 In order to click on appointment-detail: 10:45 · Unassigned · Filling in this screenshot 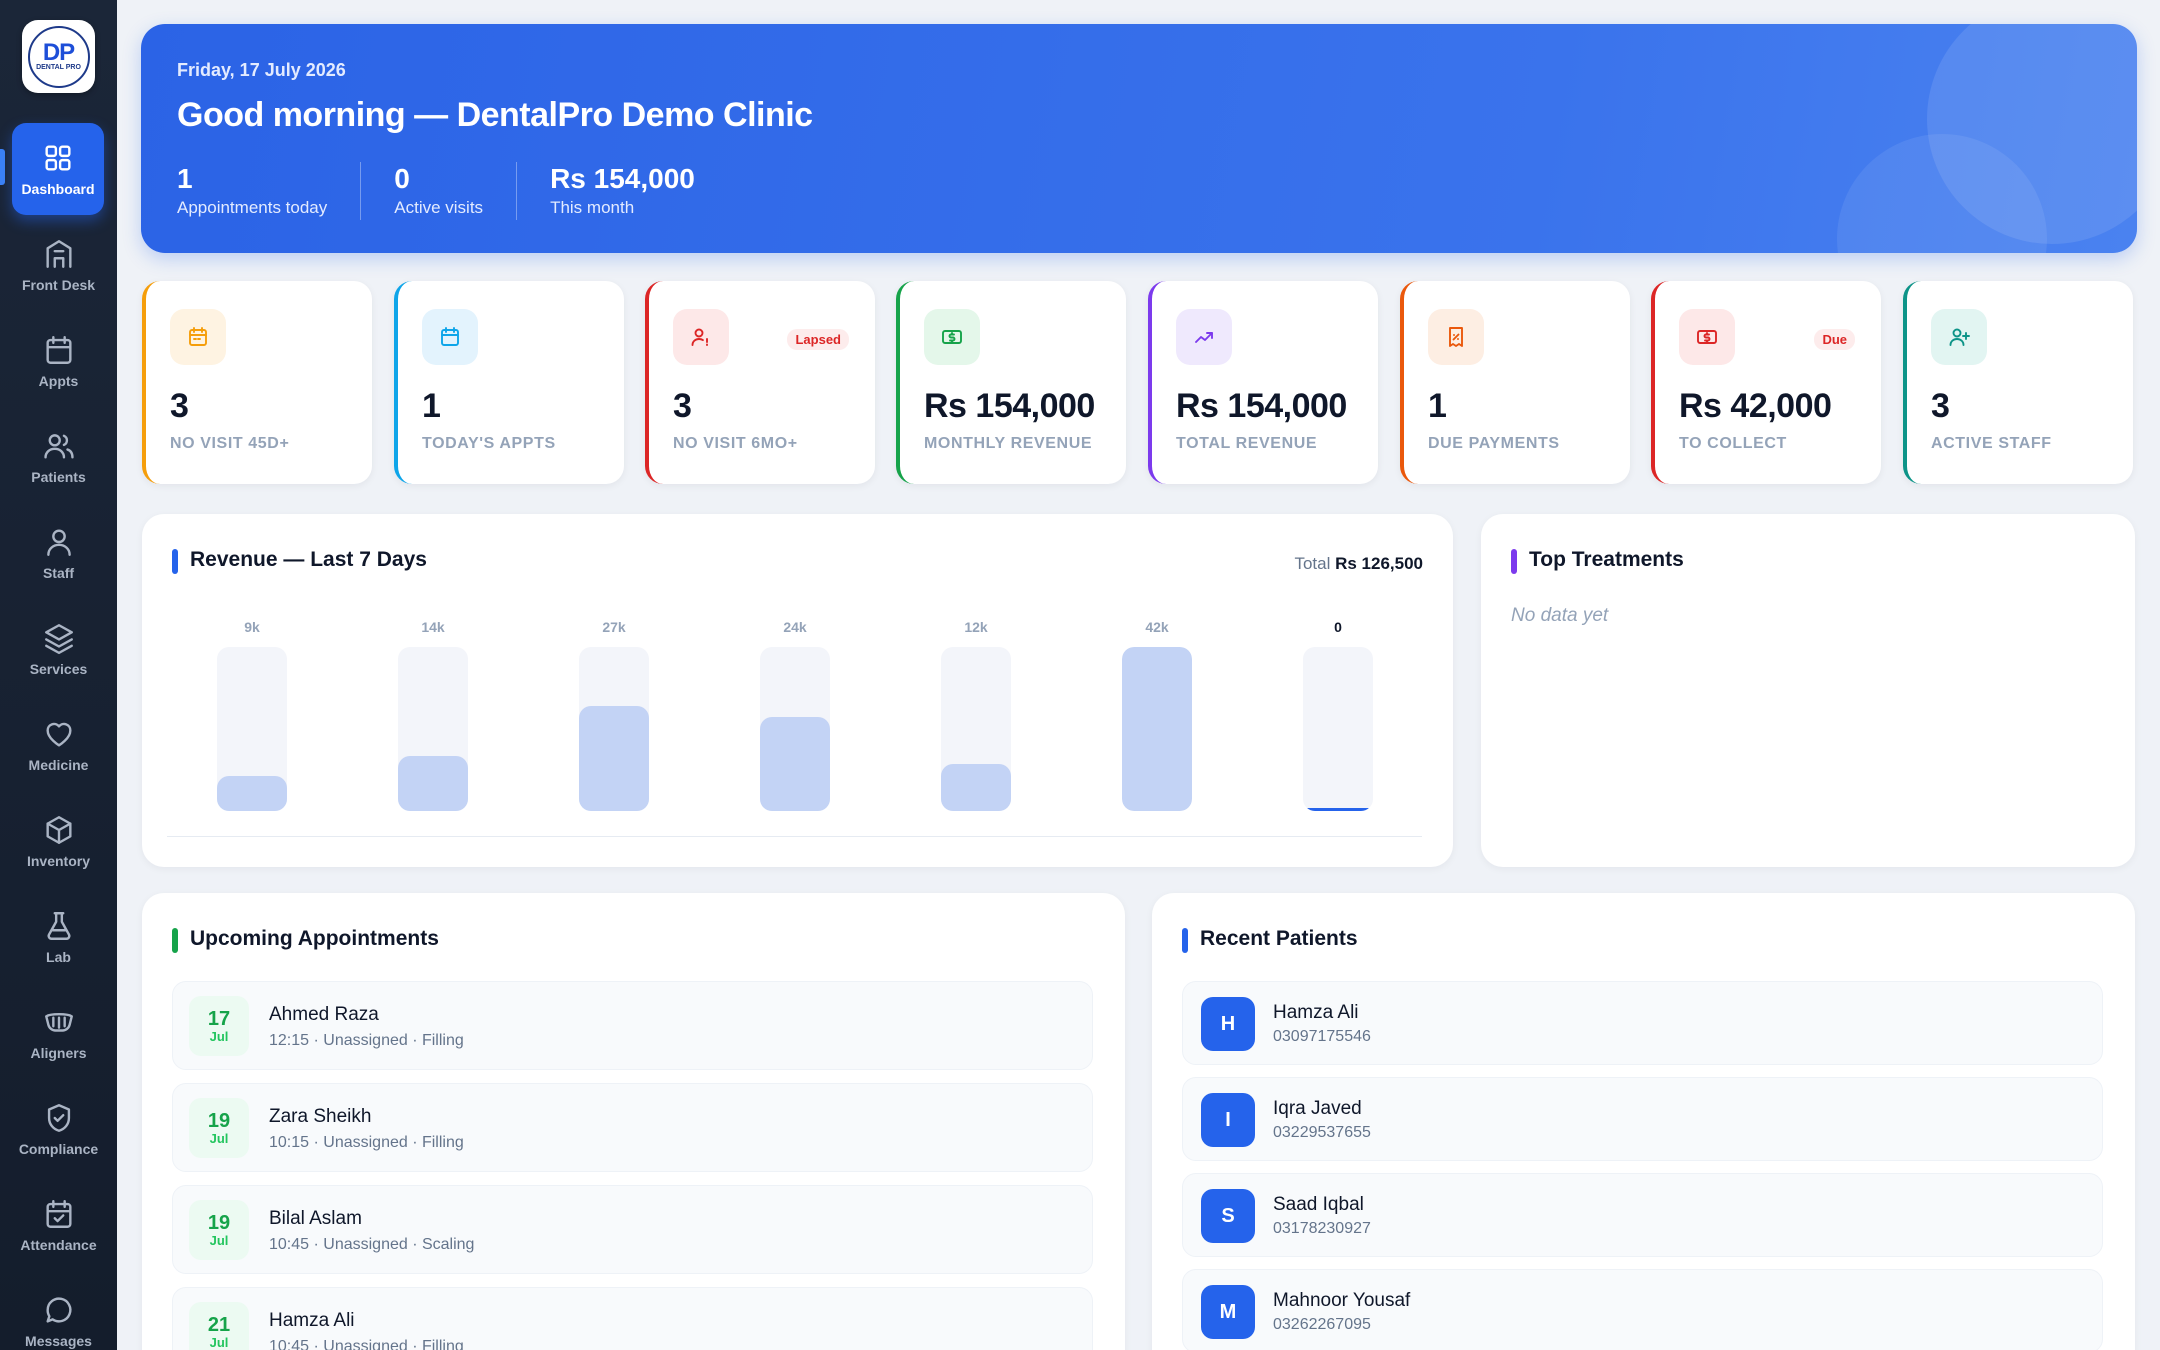, I will do `click(366, 1344)`.